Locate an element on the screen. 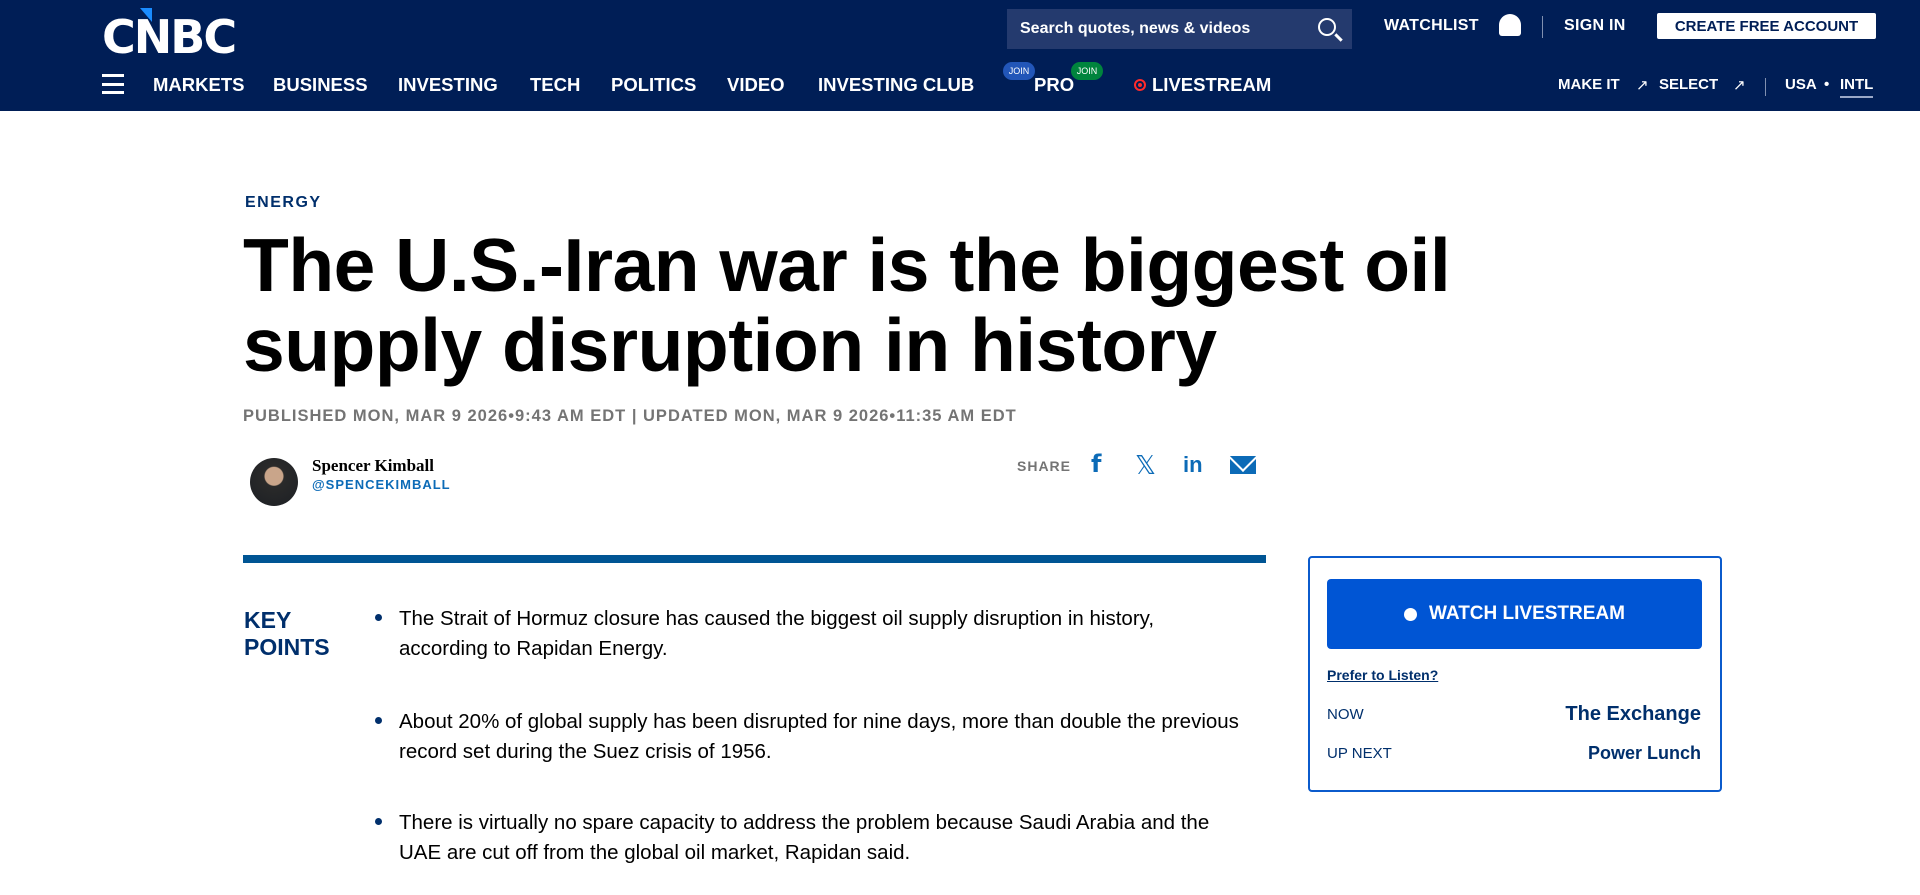 The height and width of the screenshot is (895, 1920). watch-label: WATCH LIVESTREAM is located at coordinates (1527, 613).